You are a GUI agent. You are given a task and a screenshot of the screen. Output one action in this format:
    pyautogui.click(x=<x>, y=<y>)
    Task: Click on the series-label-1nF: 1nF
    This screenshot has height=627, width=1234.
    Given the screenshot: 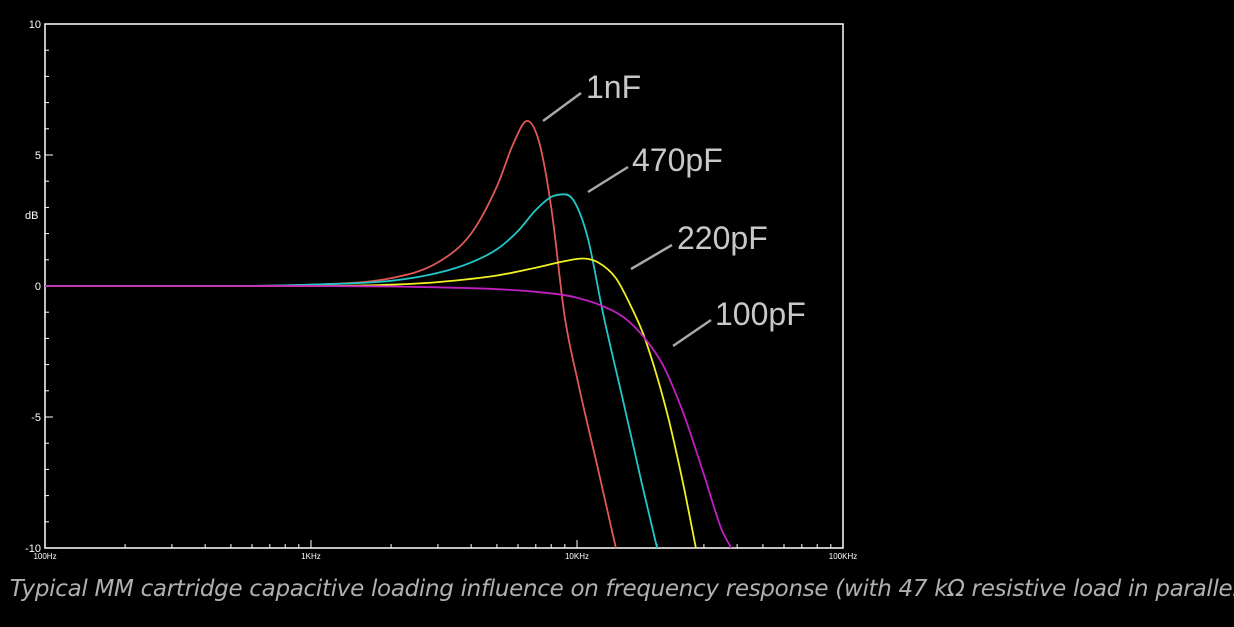 What is the action you would take?
    pyautogui.click(x=613, y=87)
    